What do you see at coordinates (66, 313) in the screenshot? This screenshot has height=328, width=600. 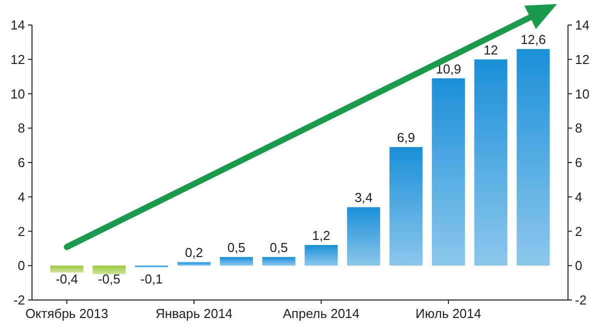 I see `x-tick-label: Октябрь 2013` at bounding box center [66, 313].